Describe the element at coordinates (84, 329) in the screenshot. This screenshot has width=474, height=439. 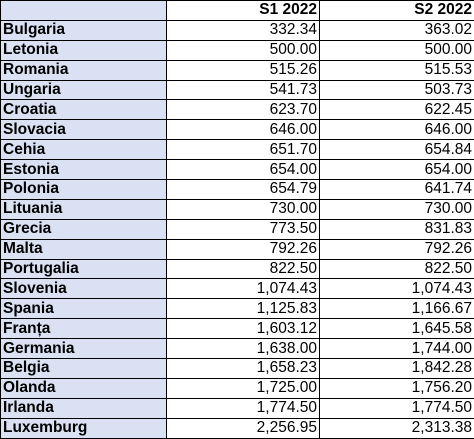
I see `country-cell: Franța` at that location.